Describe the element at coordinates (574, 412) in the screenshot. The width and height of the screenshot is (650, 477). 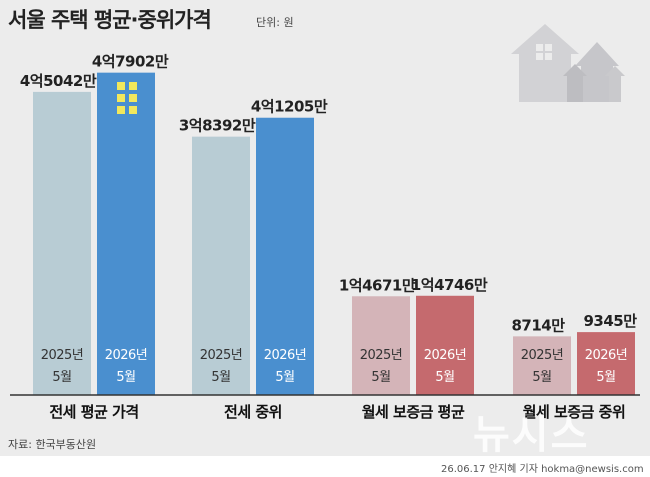
I see `category-label: 월세 보증금 중위` at that location.